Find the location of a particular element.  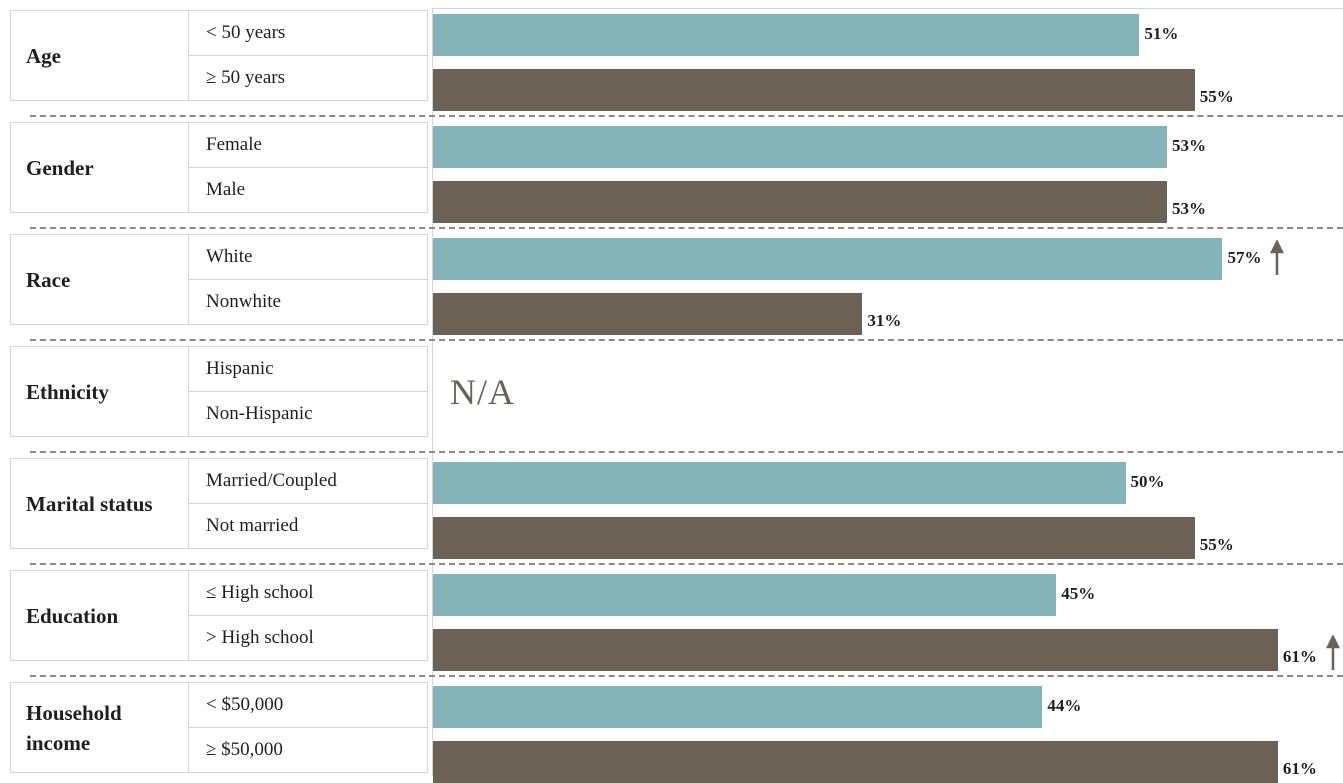

category-label: Hispanic is located at coordinates (240, 368).